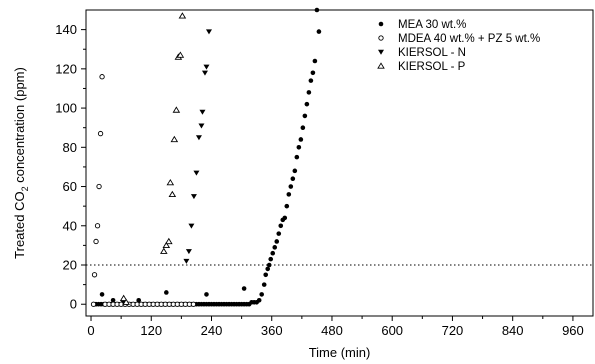  Describe the element at coordinates (19, 126) in the screenshot. I see `y-axis-label-part-2: concentration (ppm)` at that location.